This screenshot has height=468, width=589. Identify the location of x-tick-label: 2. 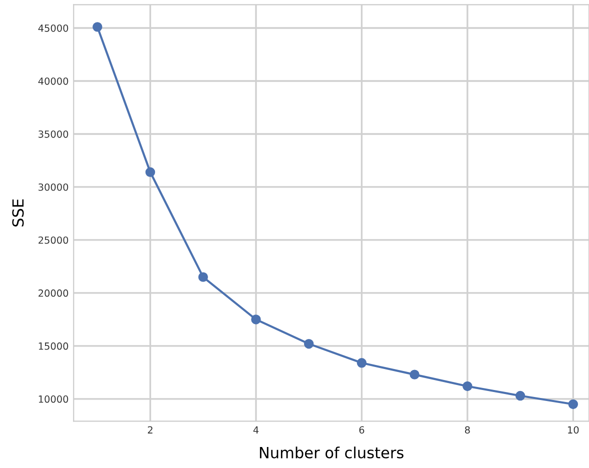
(150, 430).